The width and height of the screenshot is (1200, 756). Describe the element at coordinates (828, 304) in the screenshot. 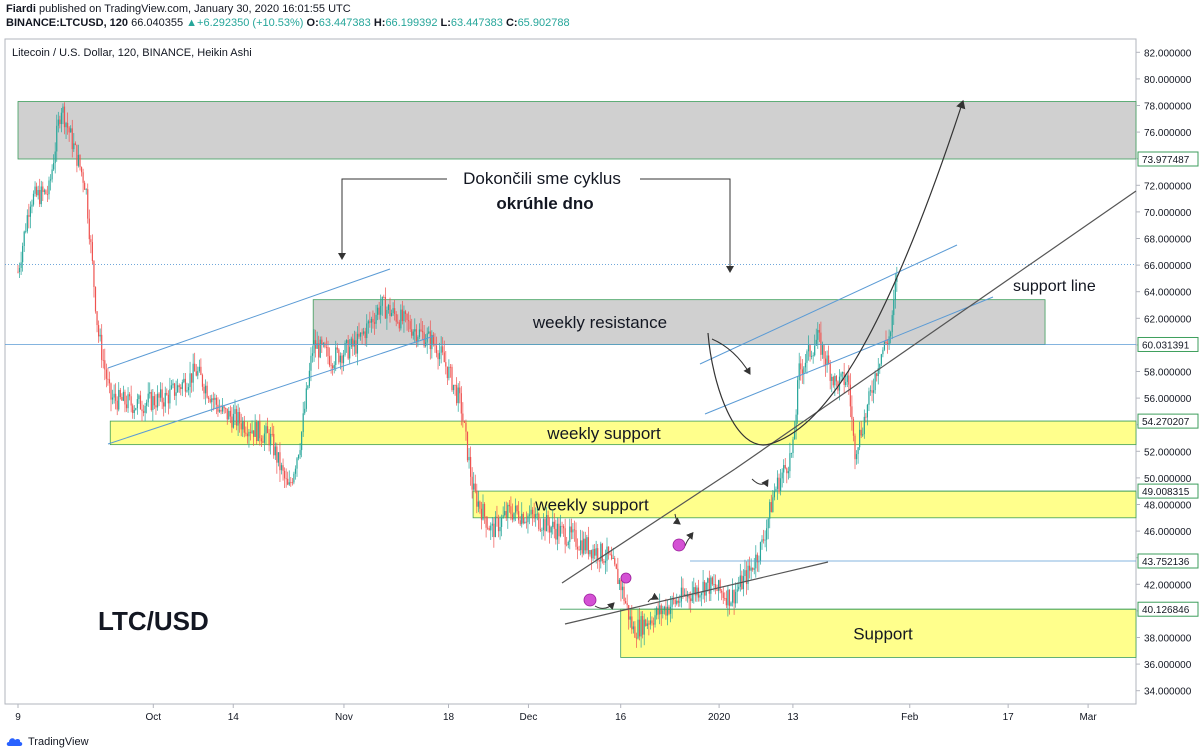

I see `channel-upper-right` at that location.